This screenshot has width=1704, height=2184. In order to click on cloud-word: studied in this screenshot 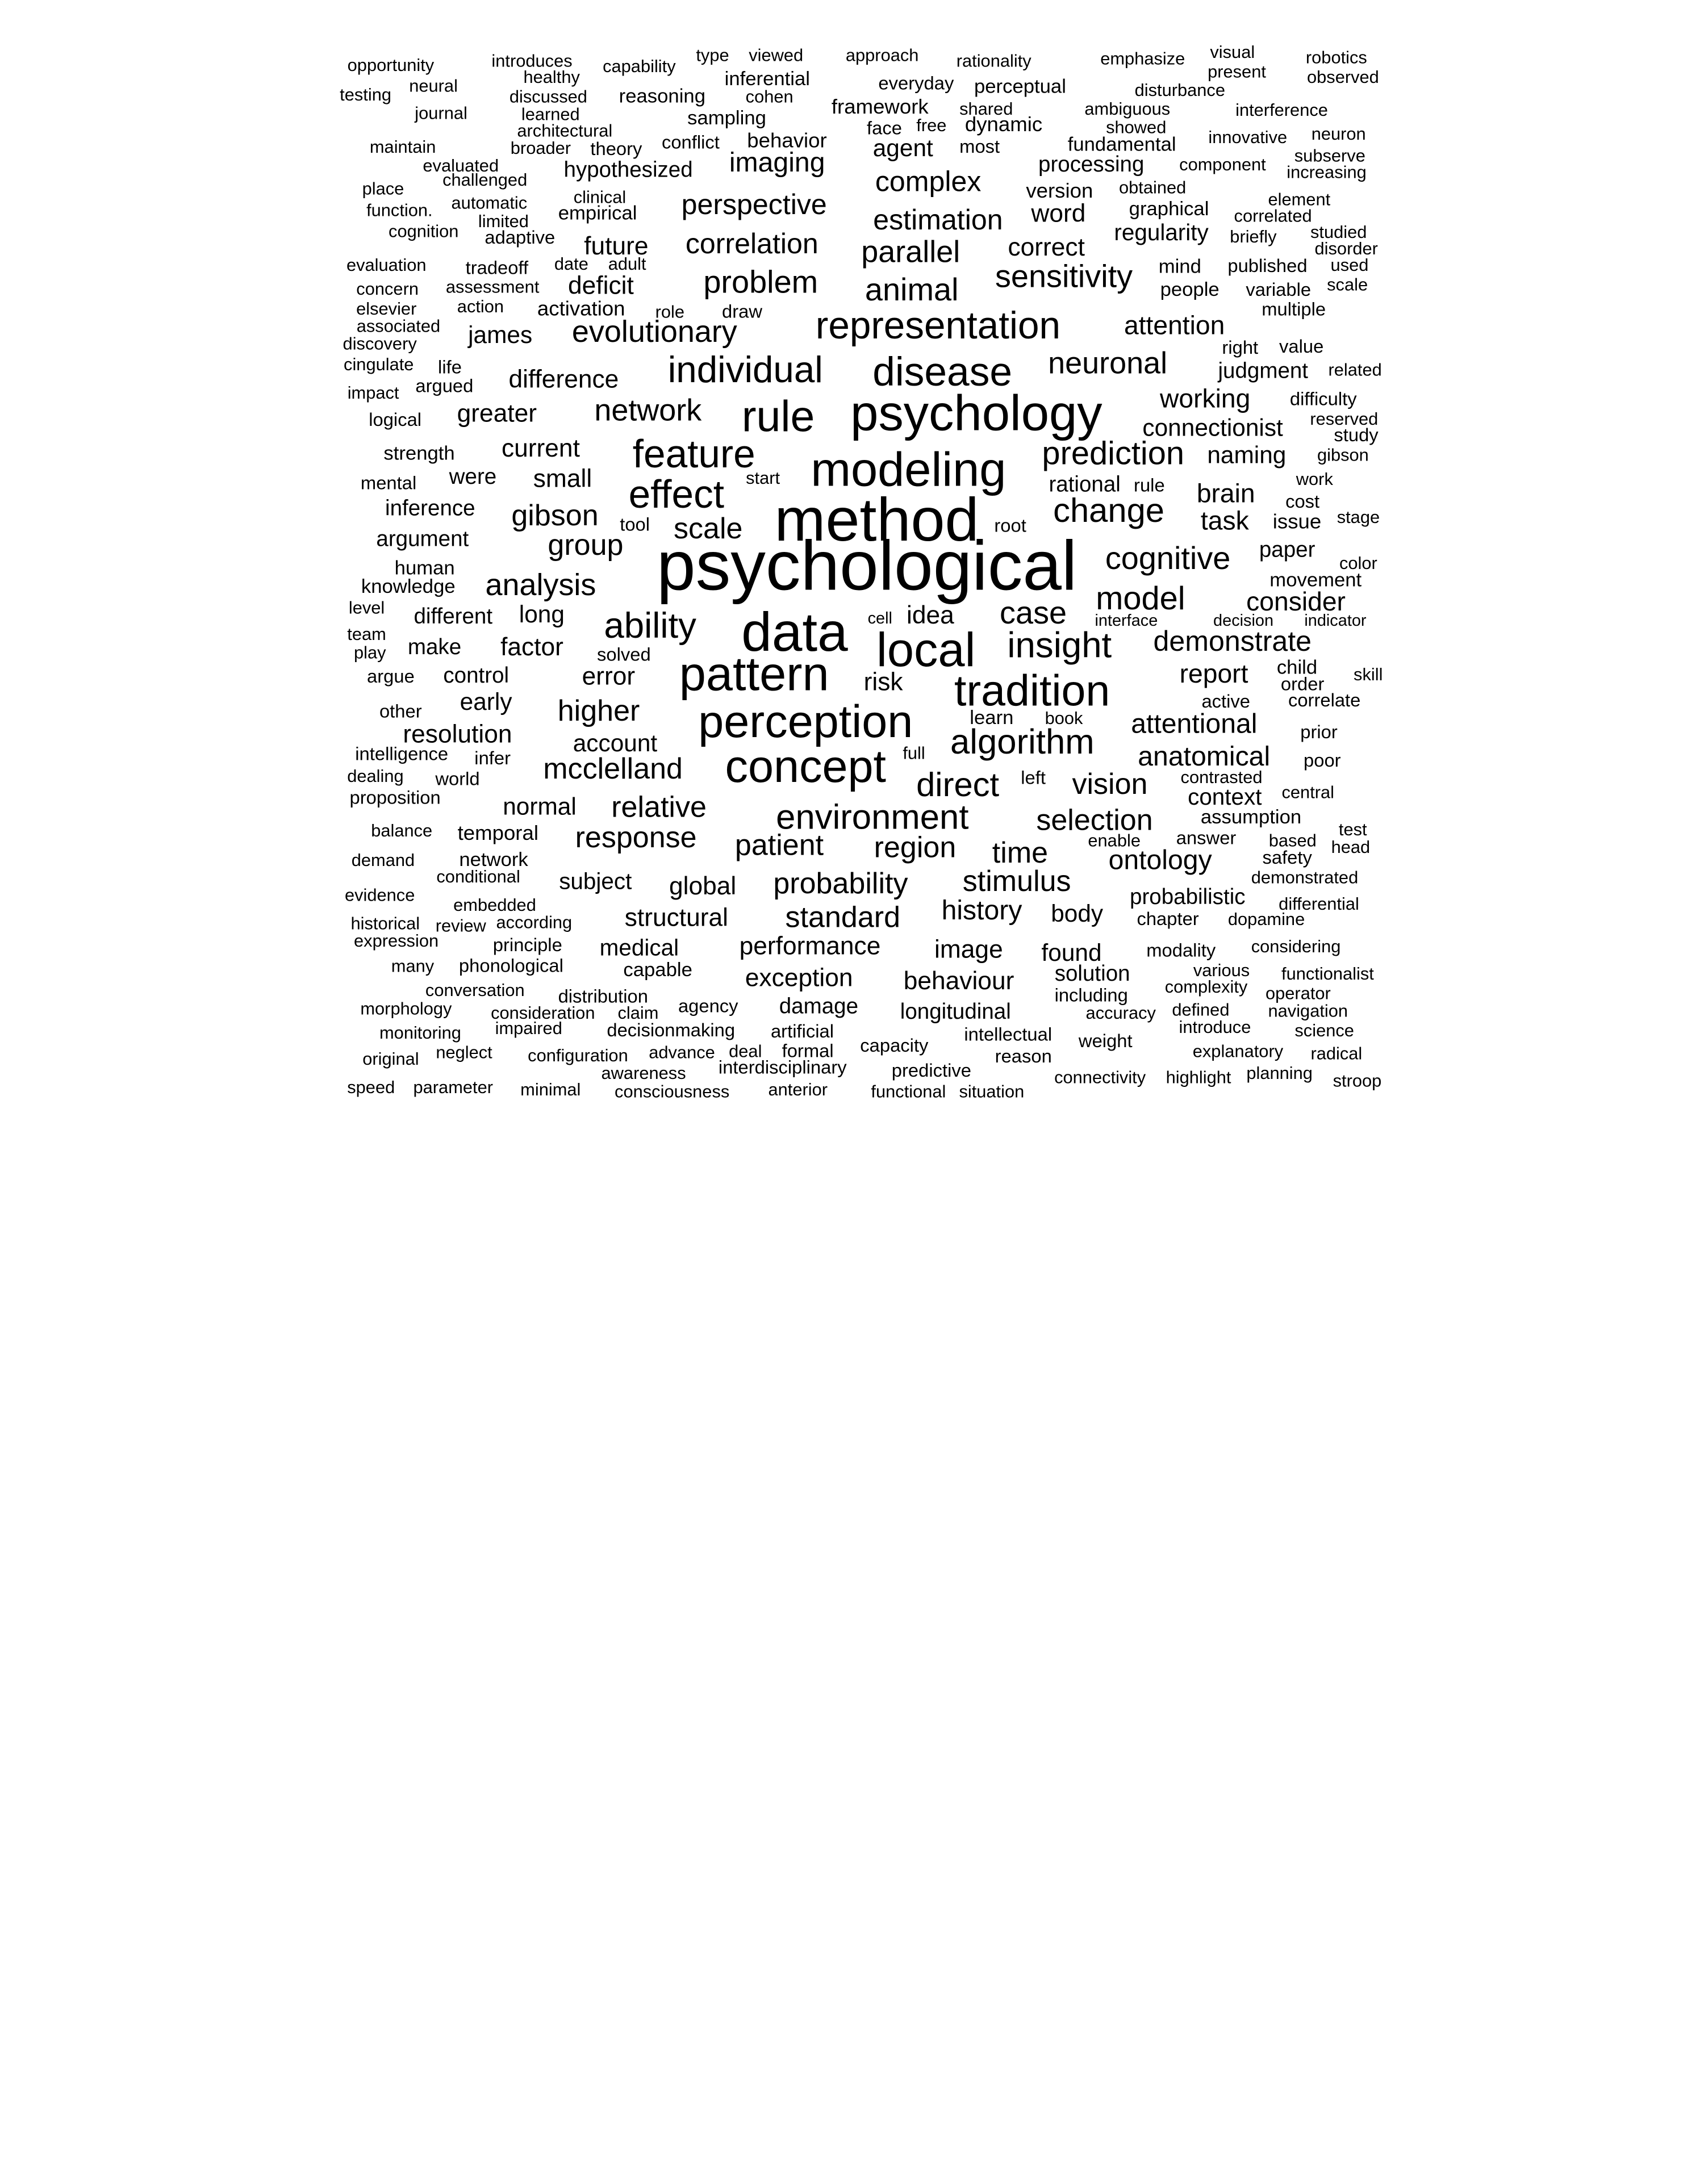, I will do `click(1338, 232)`.